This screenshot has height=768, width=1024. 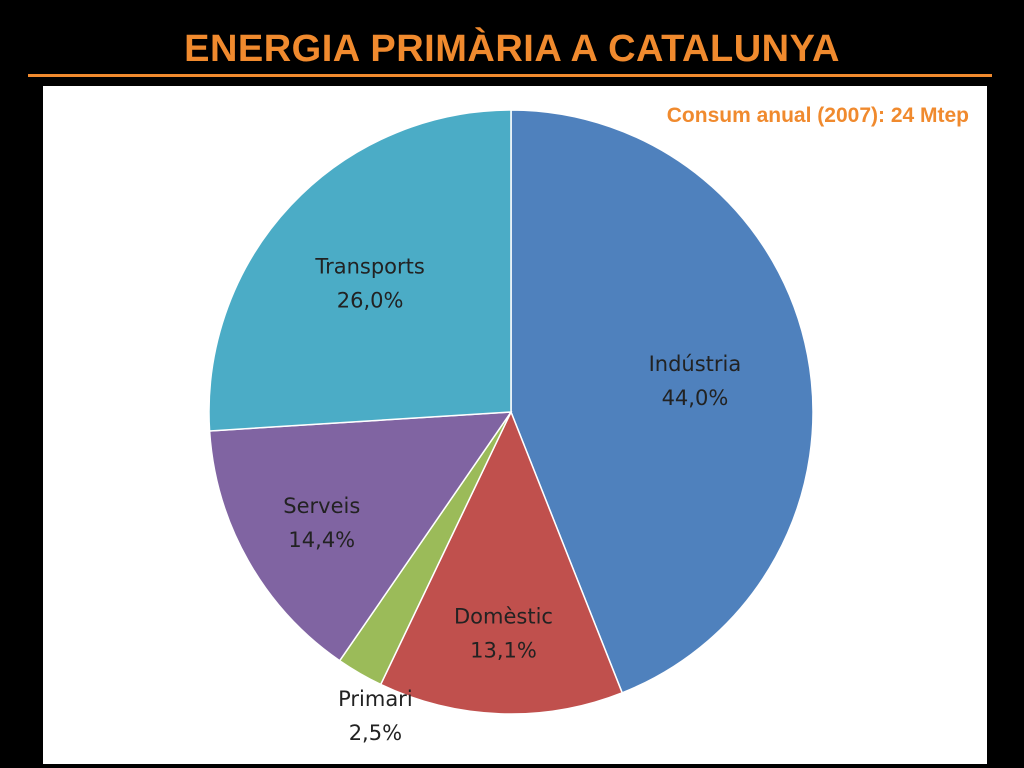 What do you see at coordinates (510, 75) in the screenshot?
I see `title-underline` at bounding box center [510, 75].